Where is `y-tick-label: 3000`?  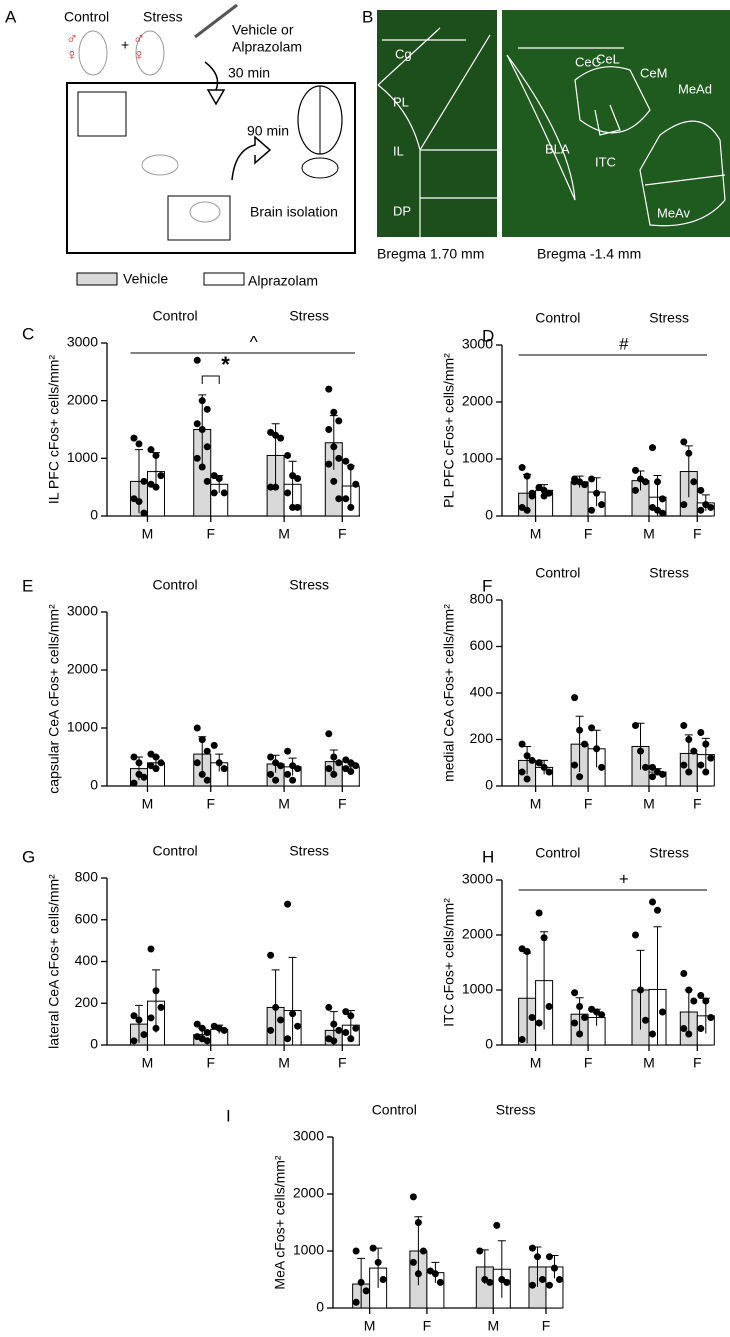 y-tick-label: 3000 is located at coordinates (477, 344).